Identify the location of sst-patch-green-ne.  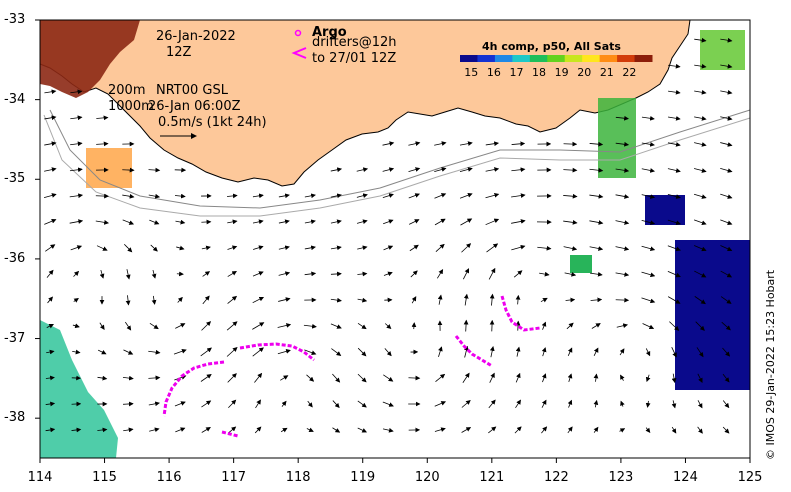
(722, 50).